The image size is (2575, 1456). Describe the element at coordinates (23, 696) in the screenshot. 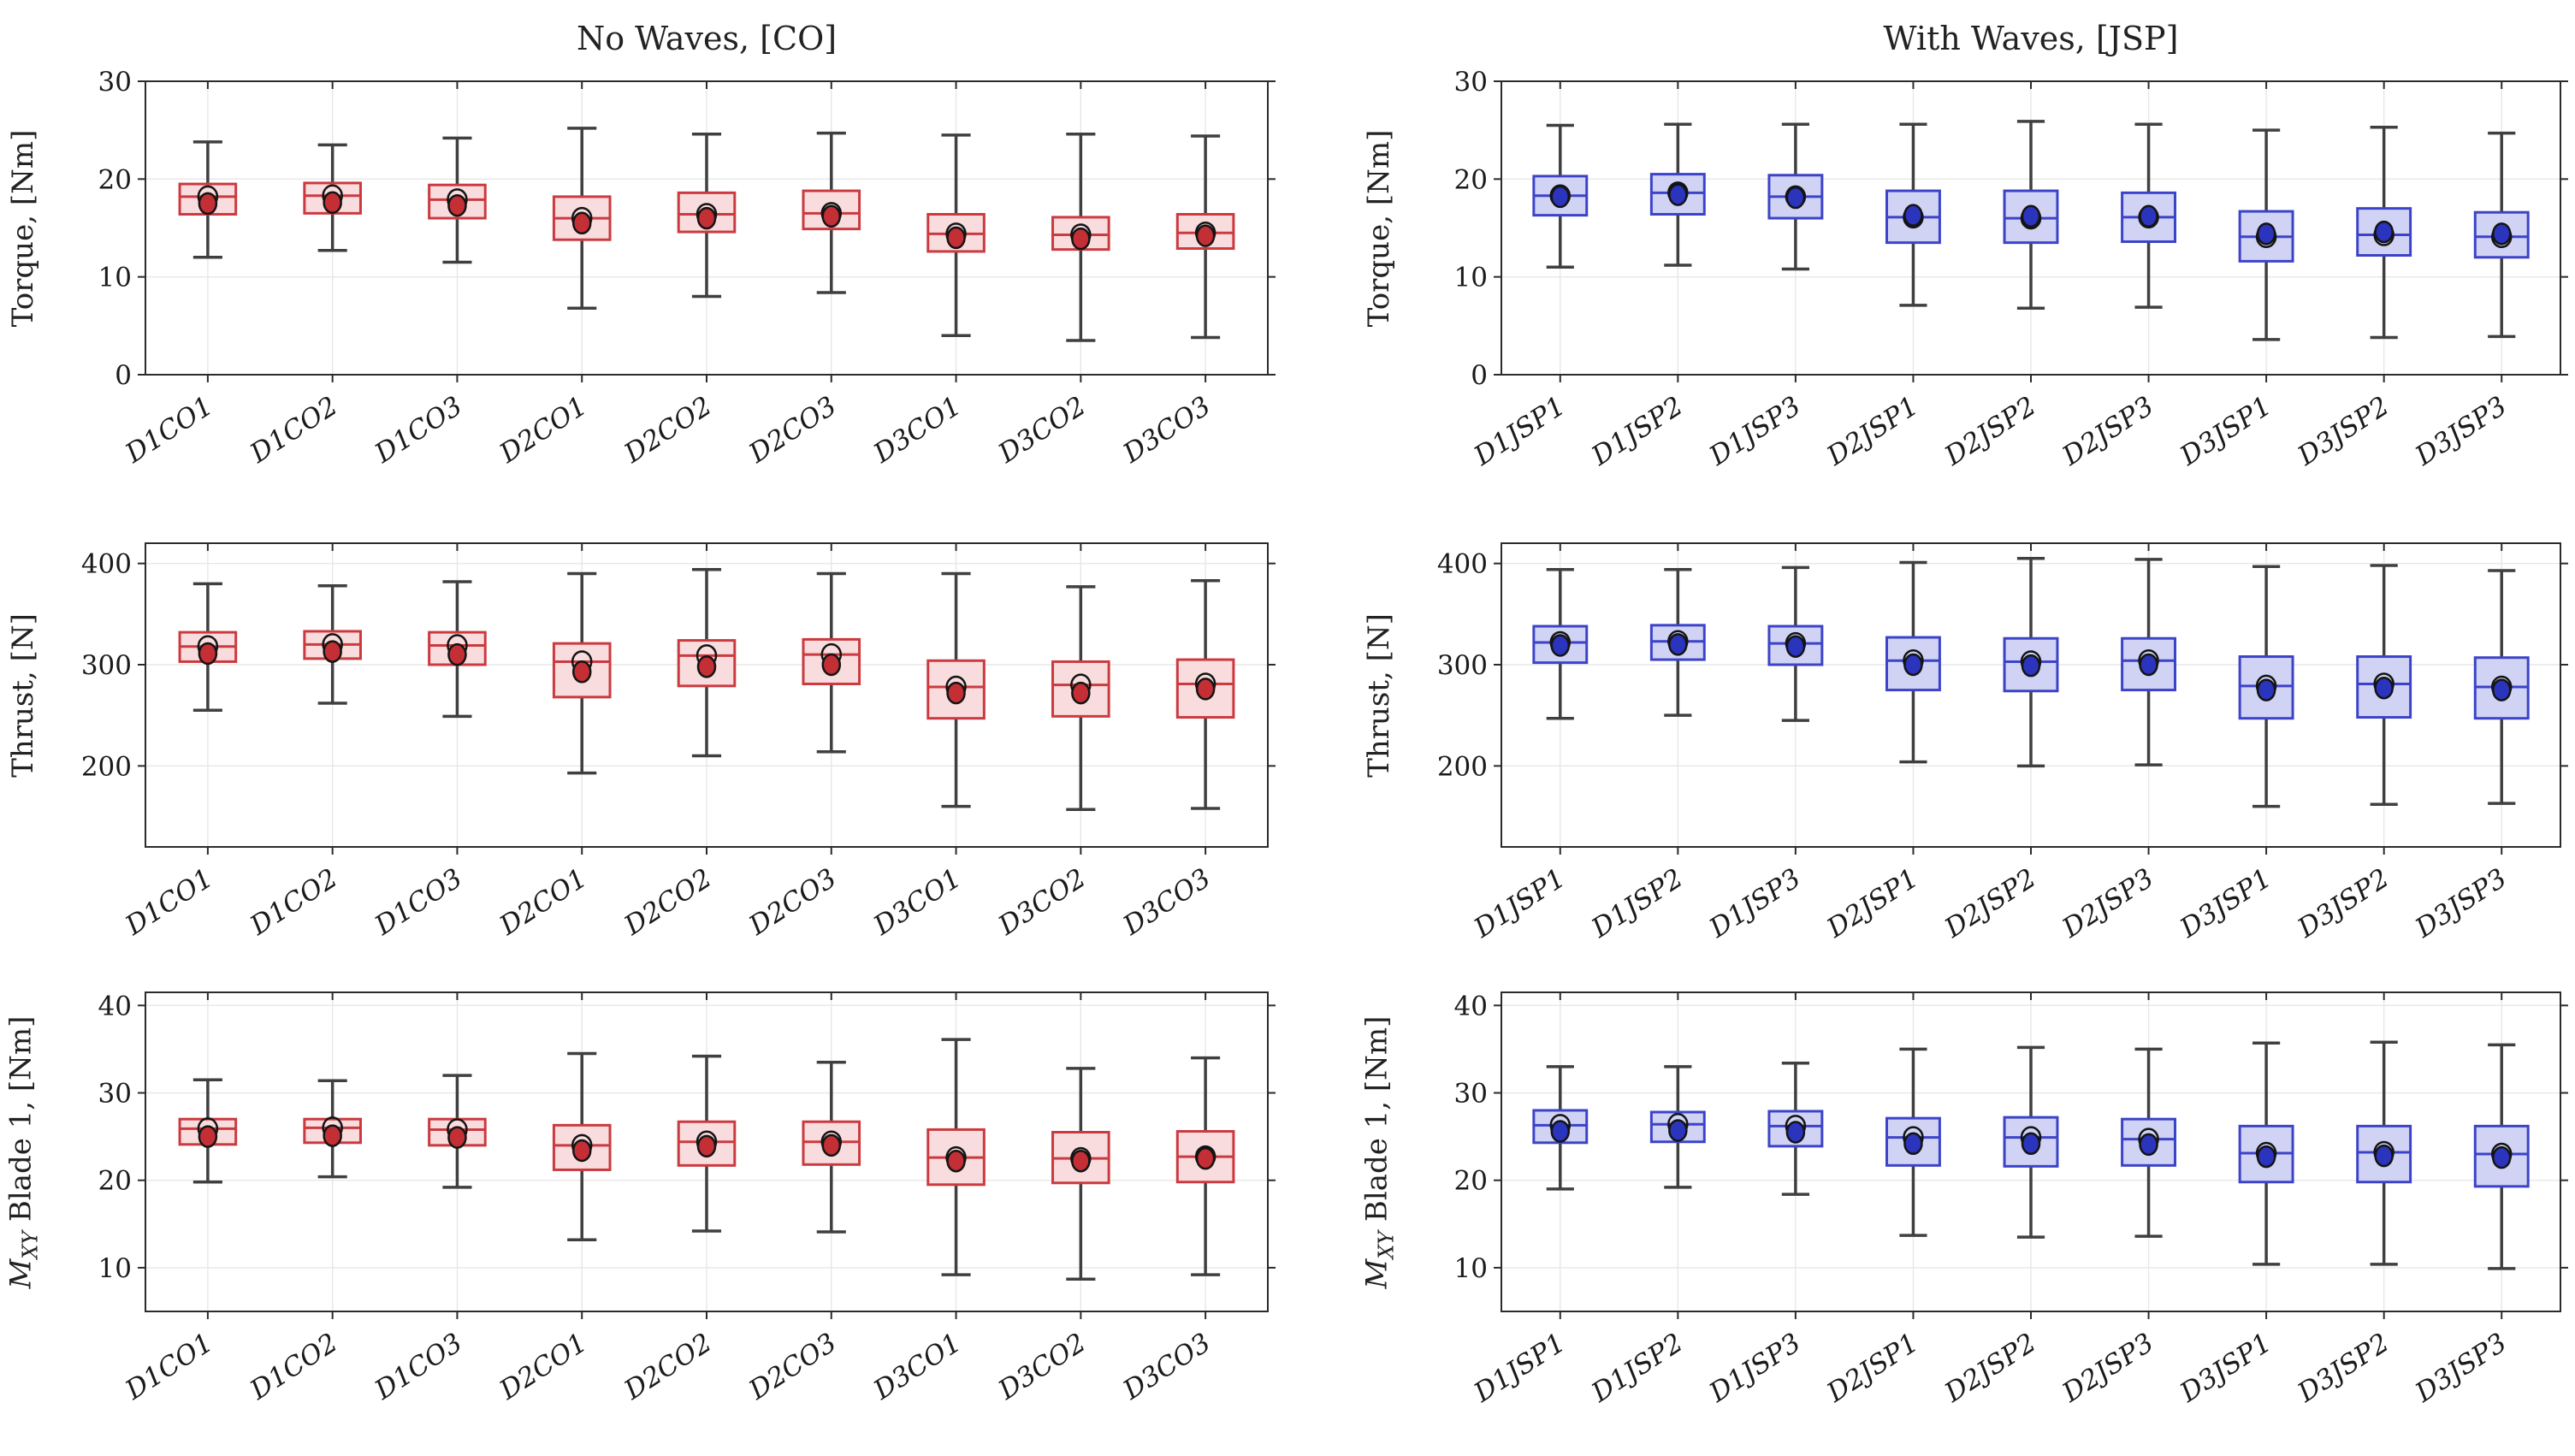

I see `y-axis-label-thrust-co: Thrust, [N]` at that location.